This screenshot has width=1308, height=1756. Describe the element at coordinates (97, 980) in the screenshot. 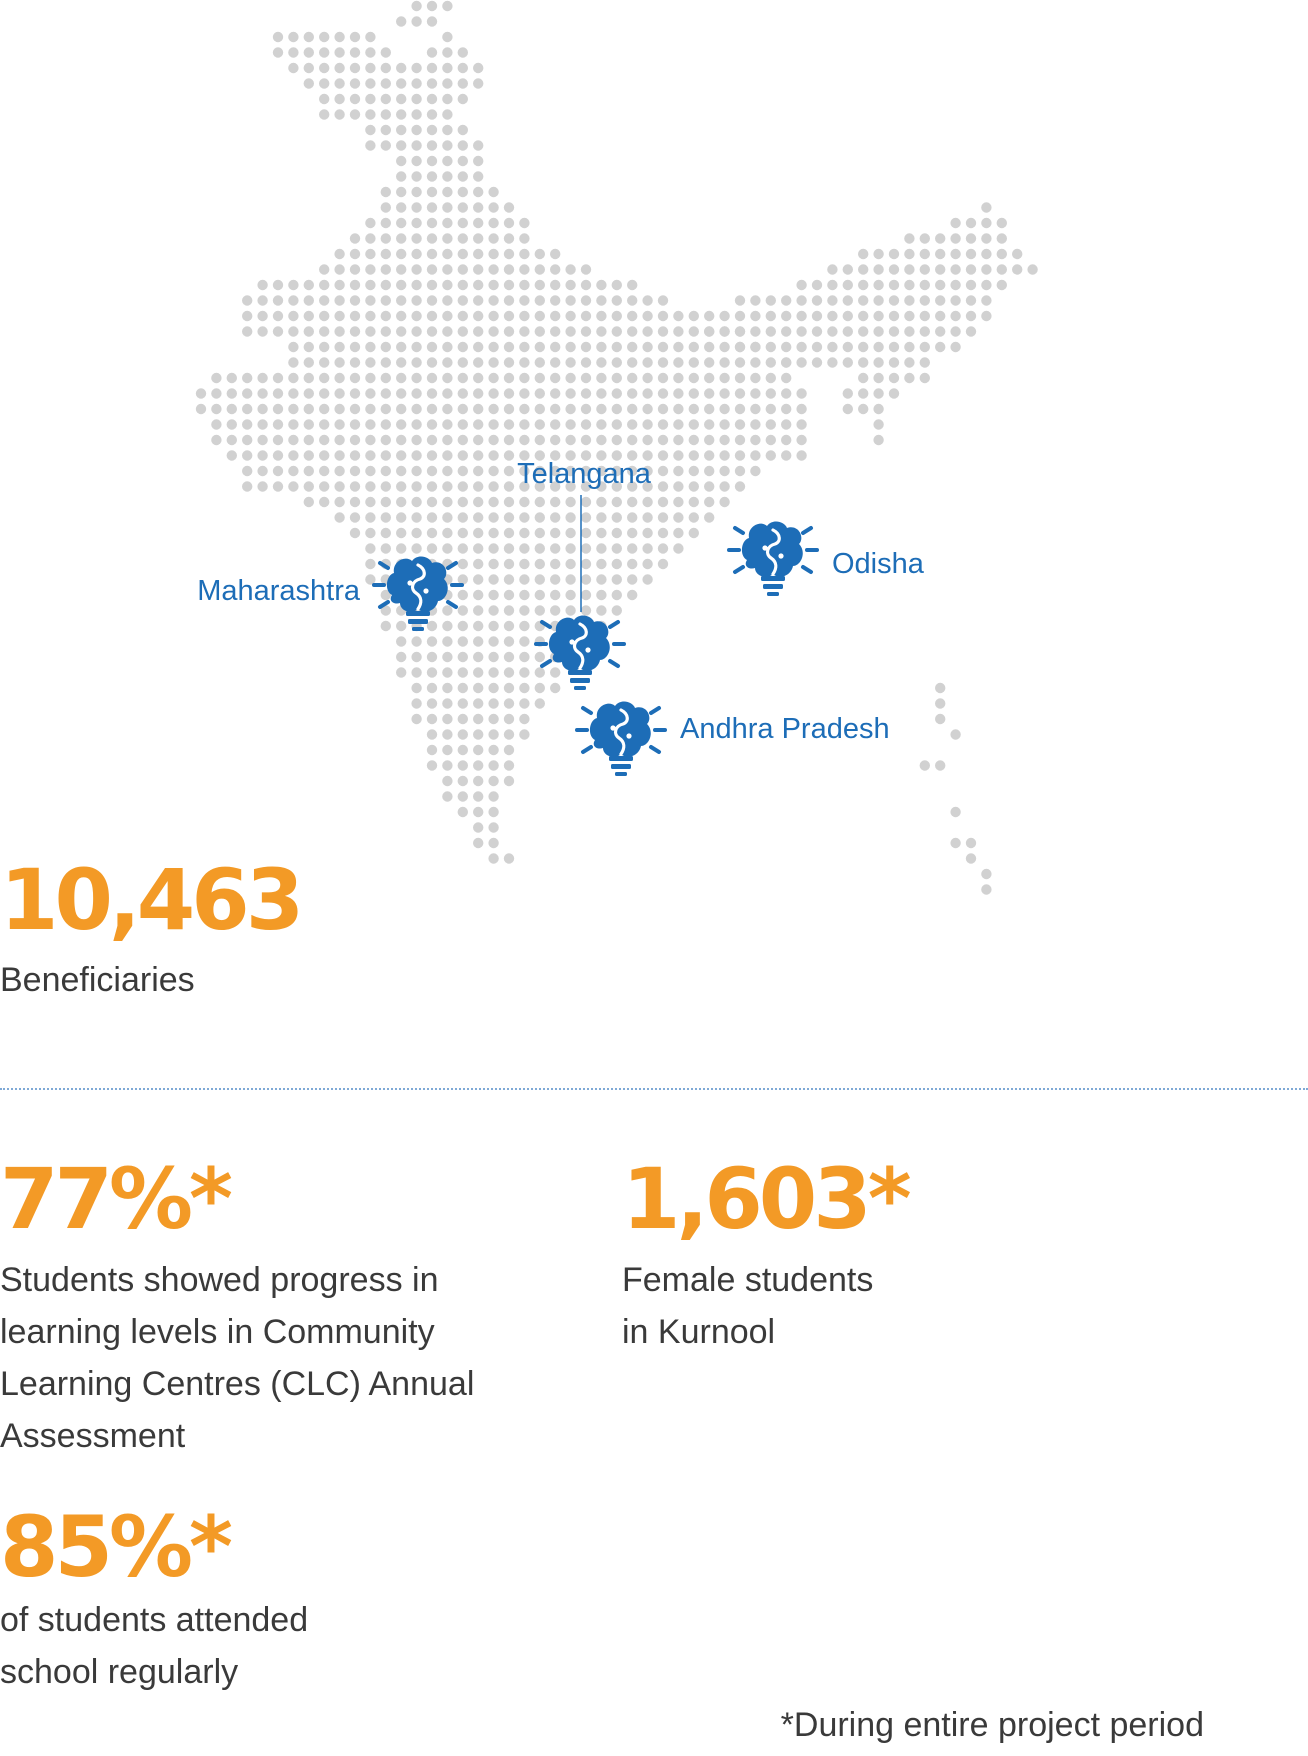

I see `beneficiaries-caption: Beneficiaries` at that location.